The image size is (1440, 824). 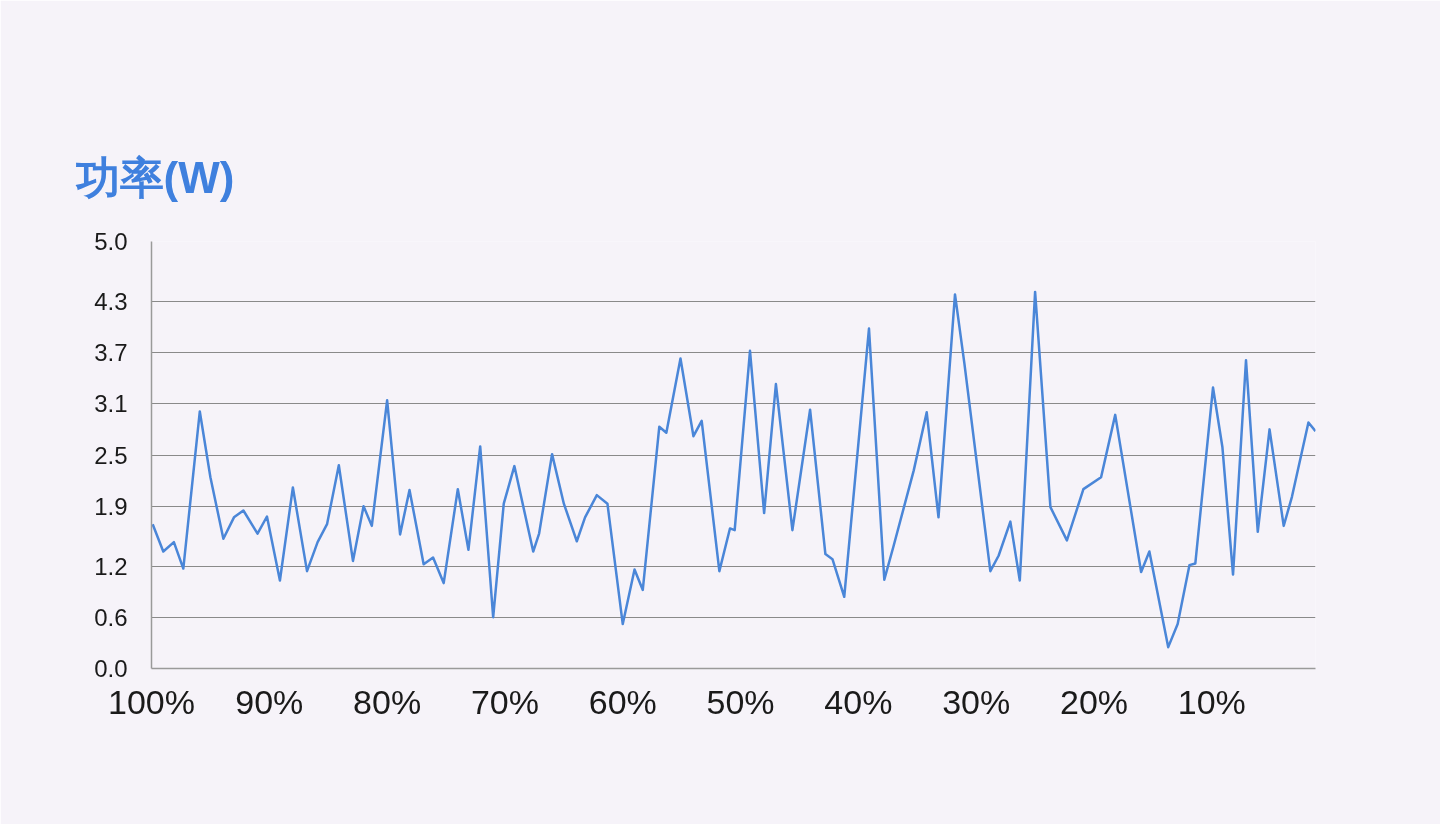 I want to click on y-tick-label: 5.0, so click(x=111, y=241).